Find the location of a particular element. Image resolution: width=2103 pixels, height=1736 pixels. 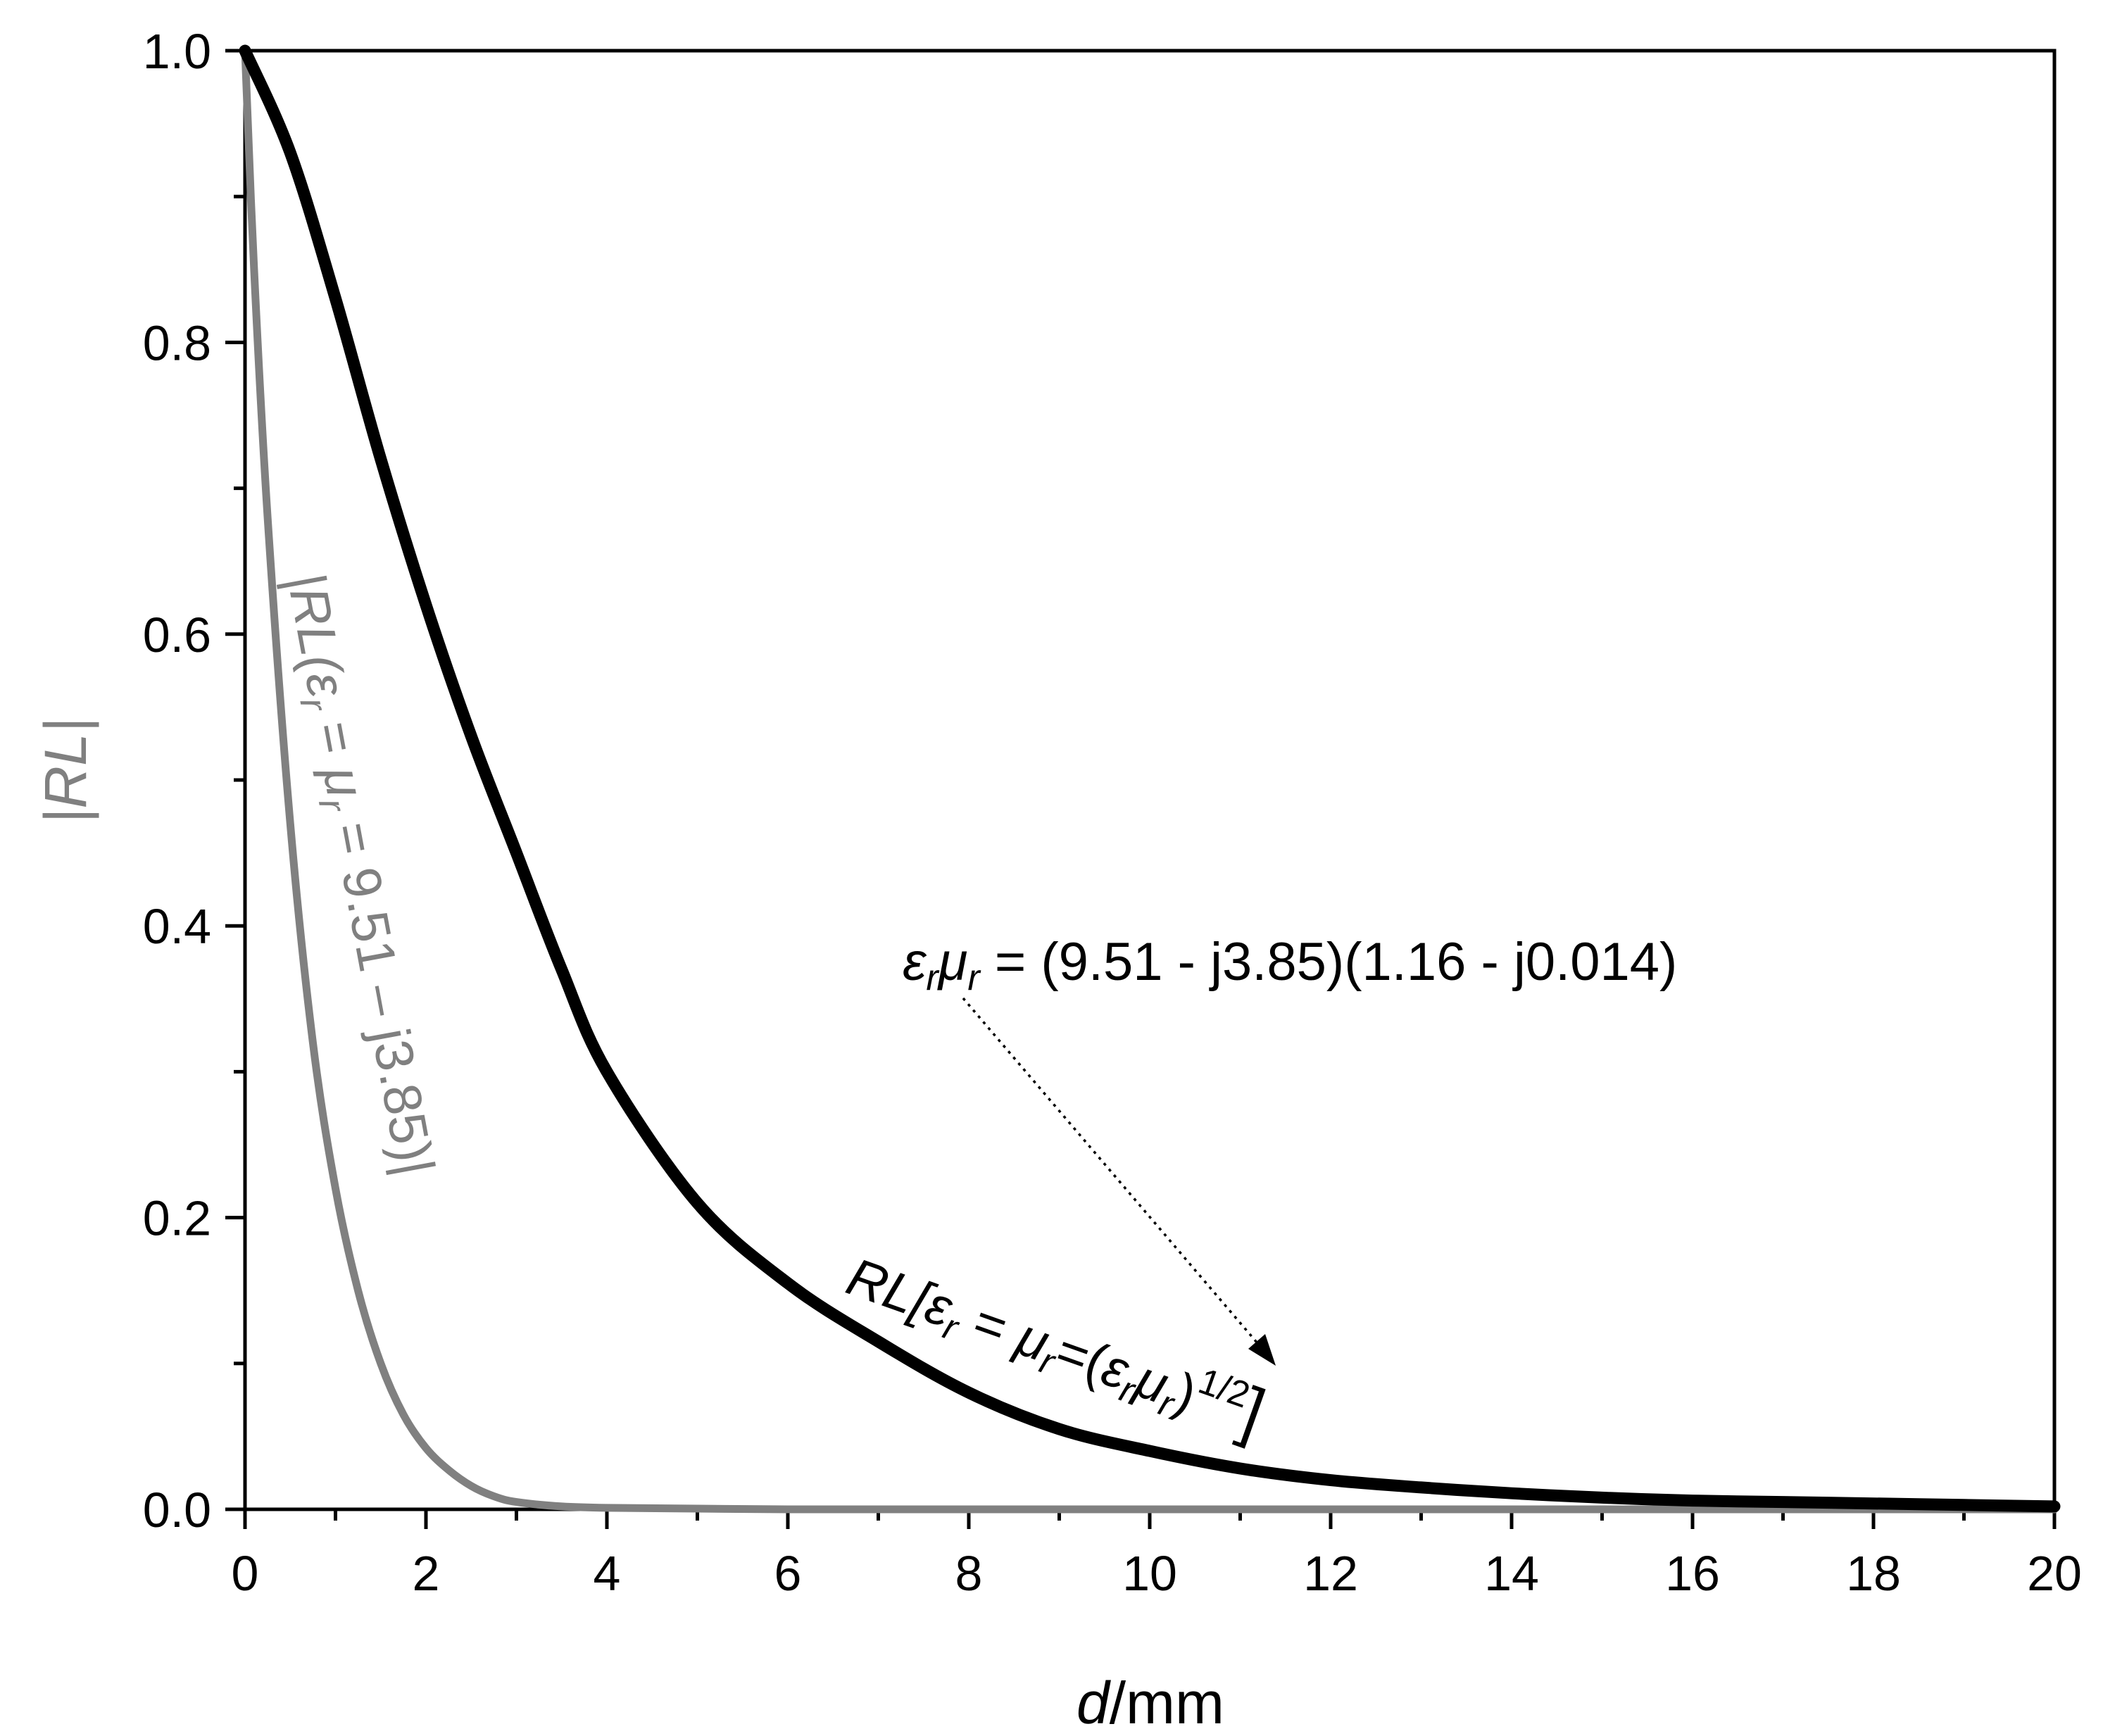

y-tick-label: 0.6 is located at coordinates (177, 635).